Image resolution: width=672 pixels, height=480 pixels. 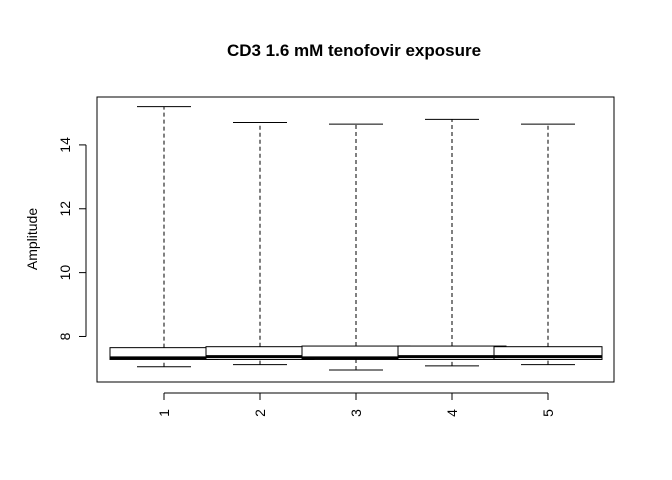 I want to click on x-tick-label: 4, so click(x=452, y=413).